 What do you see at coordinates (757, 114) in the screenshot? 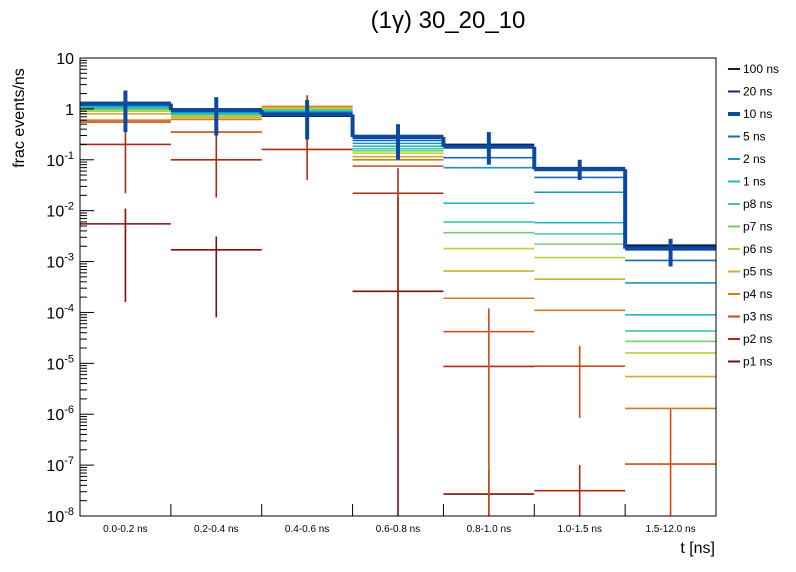
I see `legend-label: 10 ns` at bounding box center [757, 114].